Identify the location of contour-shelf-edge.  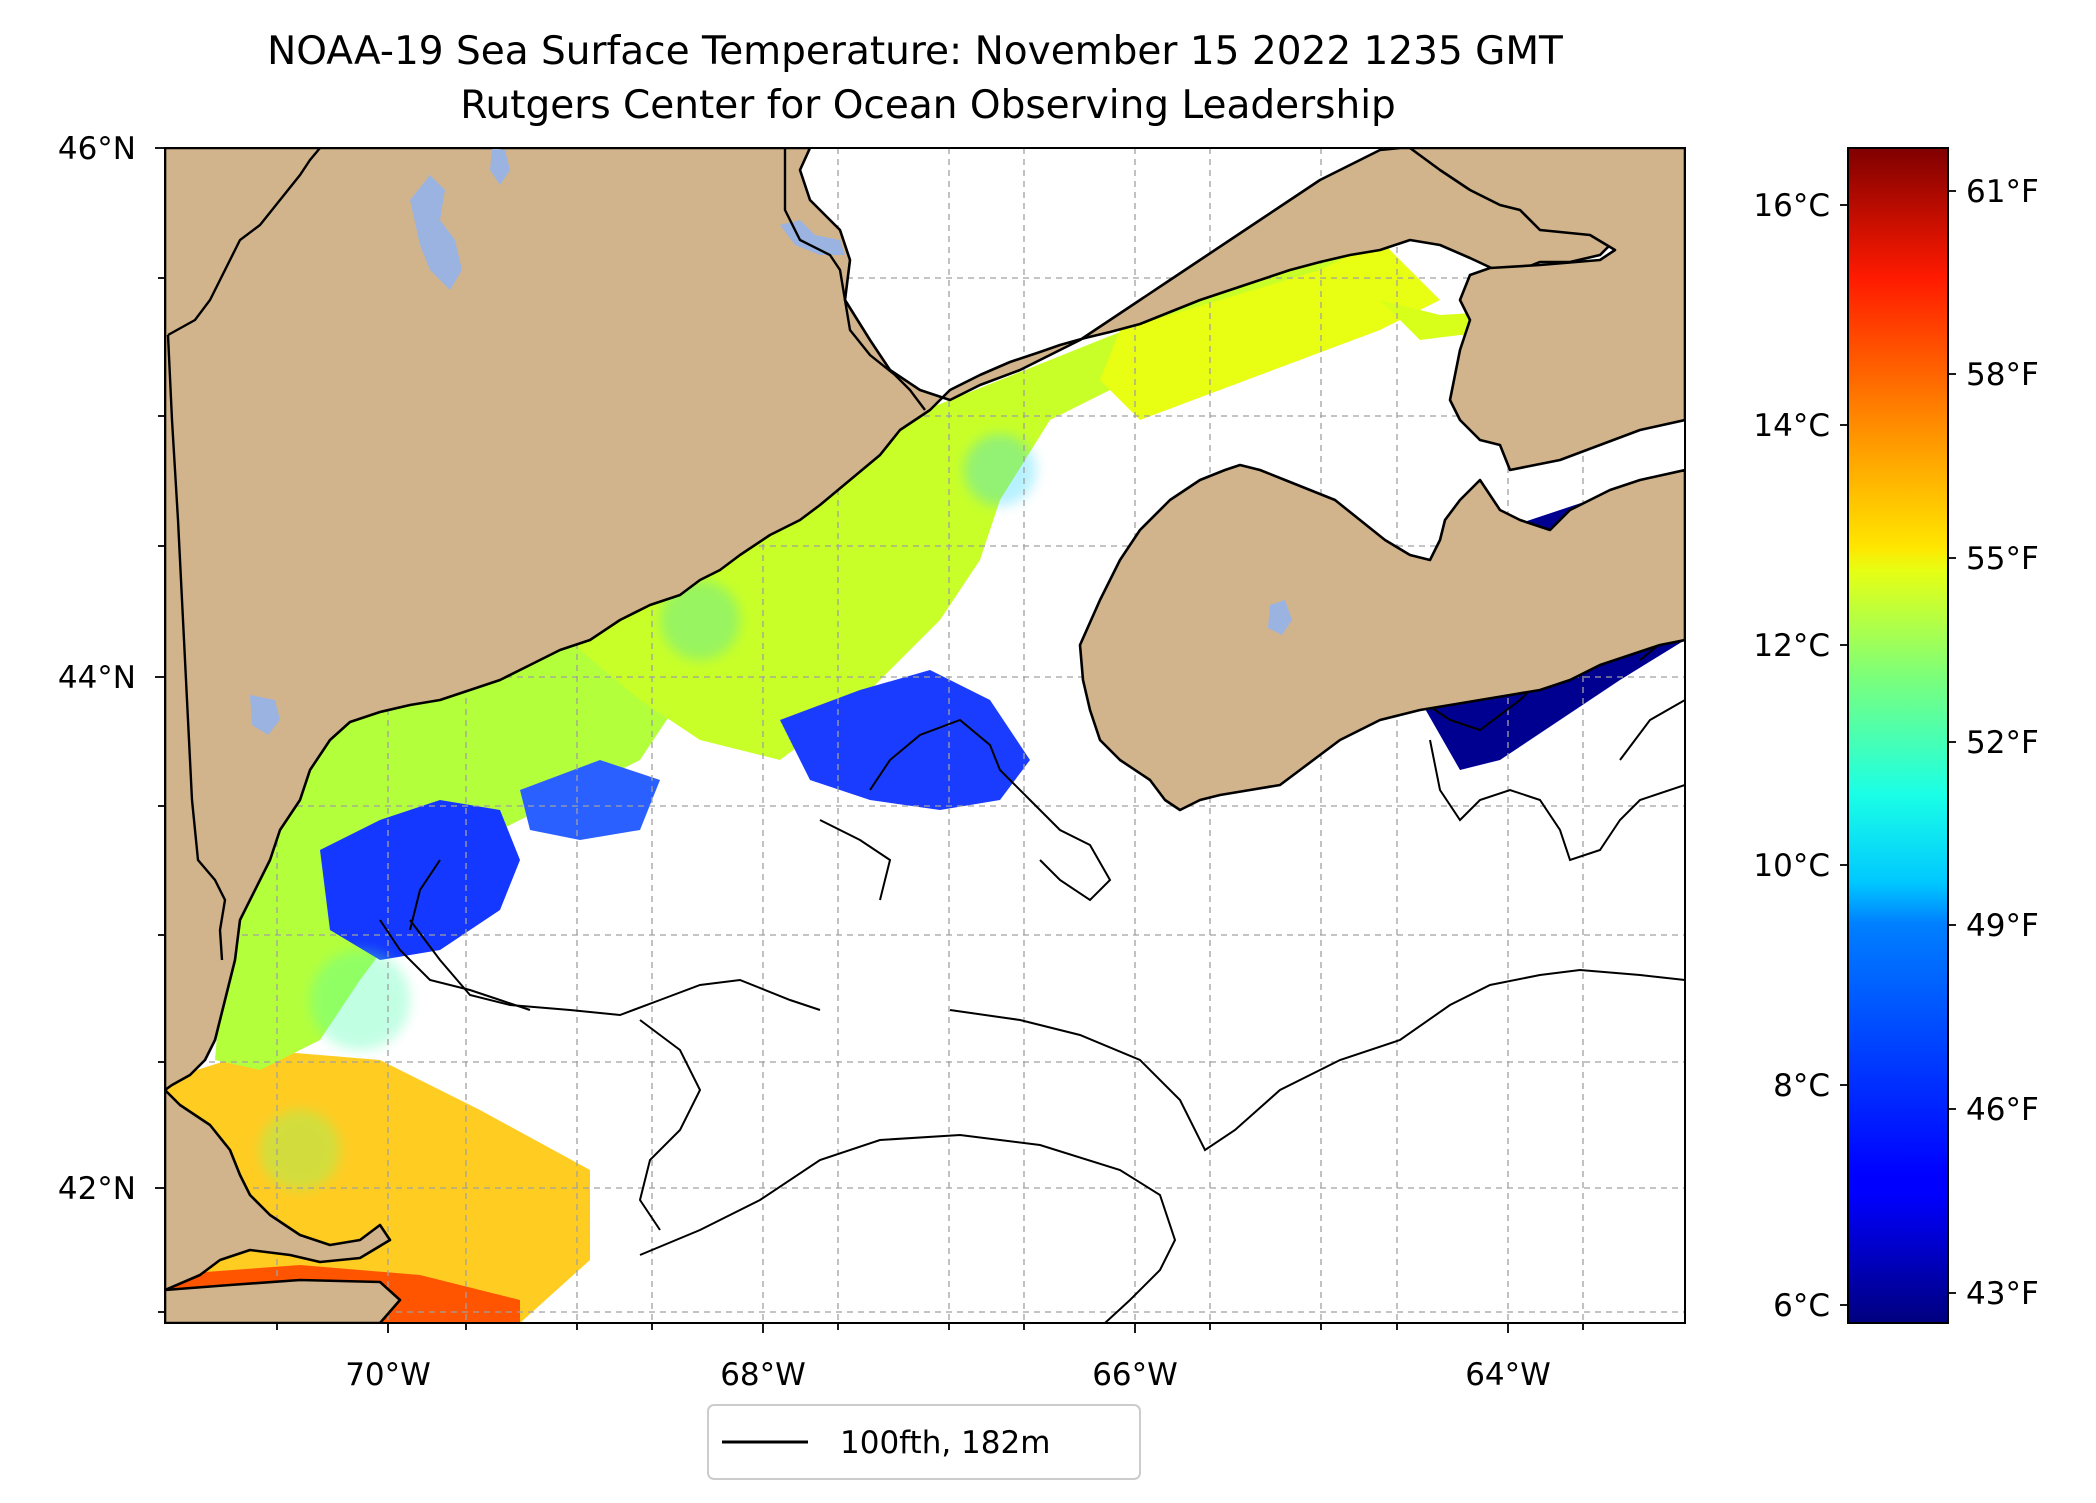
(1317, 1060).